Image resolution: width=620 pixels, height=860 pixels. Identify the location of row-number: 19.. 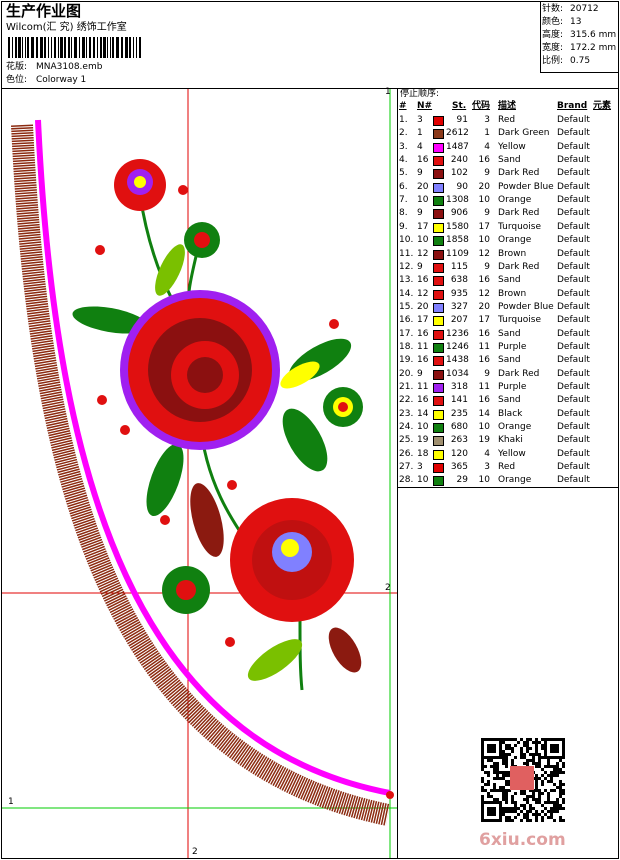
(406, 360).